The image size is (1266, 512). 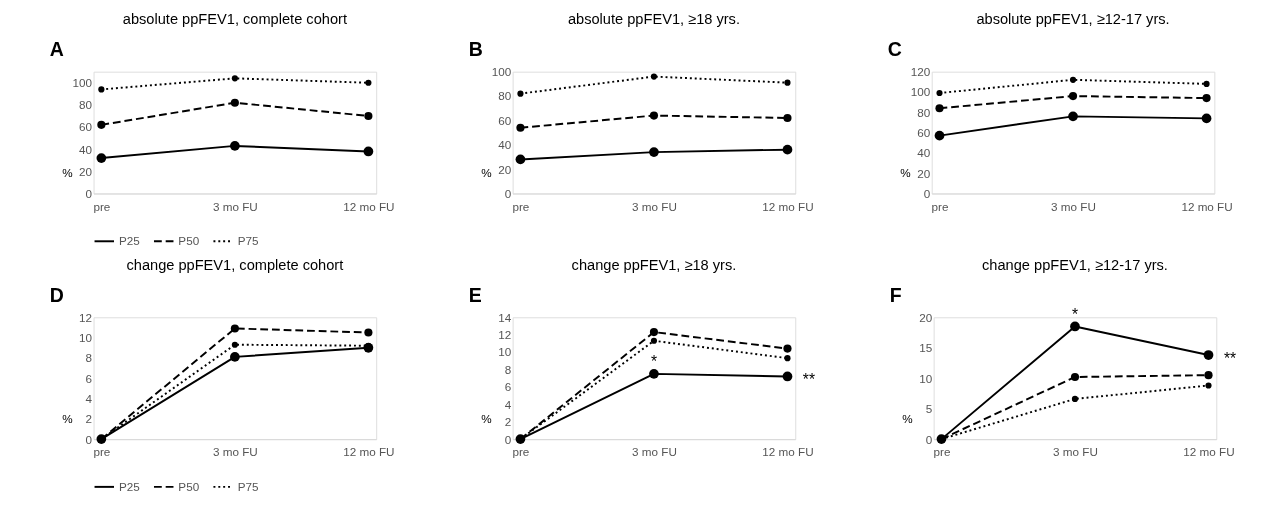 What do you see at coordinates (475, 294) in the screenshot?
I see `text: E` at bounding box center [475, 294].